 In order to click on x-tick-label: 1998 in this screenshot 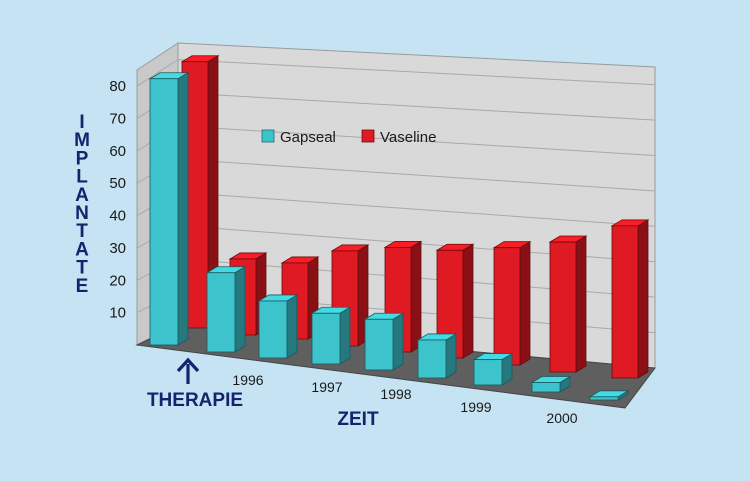, I will do `click(395, 394)`.